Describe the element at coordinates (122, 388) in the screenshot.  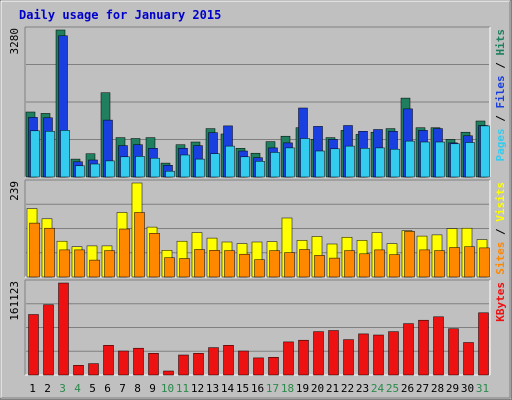
I see `x-tick-label: 7` at that location.